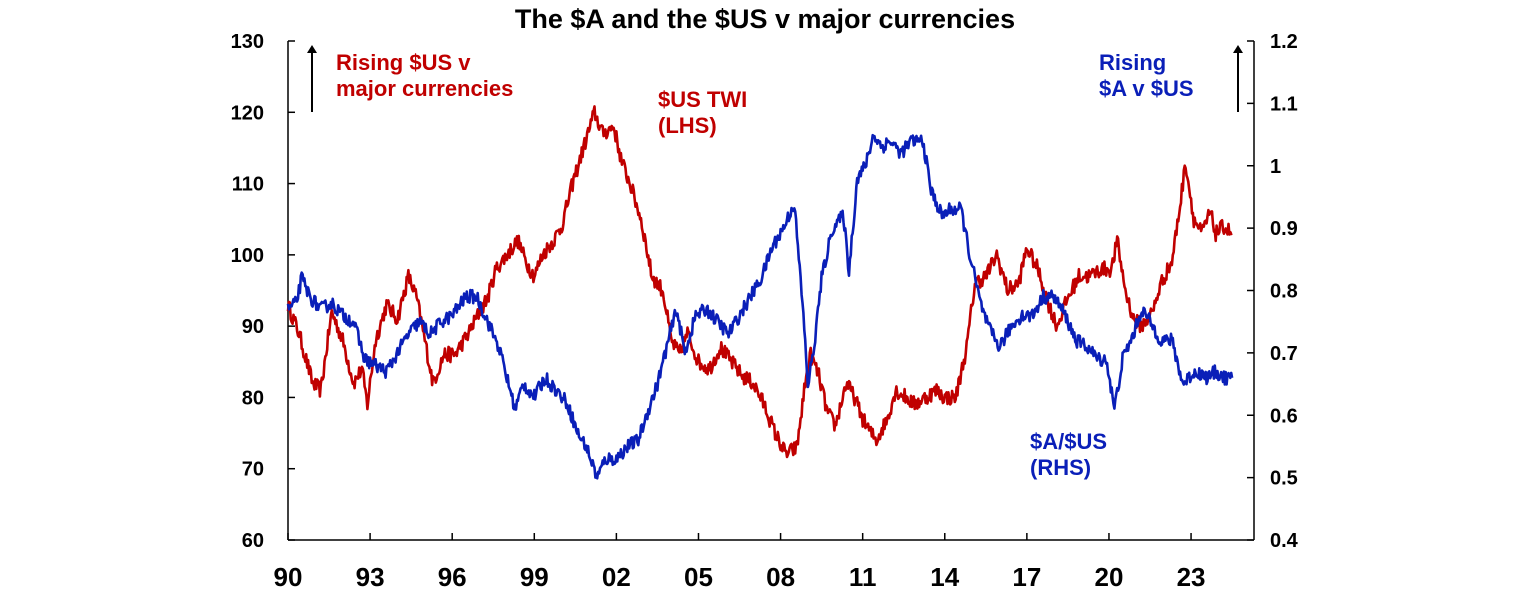 The image size is (1536, 592). What do you see at coordinates (1146, 75) in the screenshot?
I see `rising-aud-annotation: Rising $A v $US` at bounding box center [1146, 75].